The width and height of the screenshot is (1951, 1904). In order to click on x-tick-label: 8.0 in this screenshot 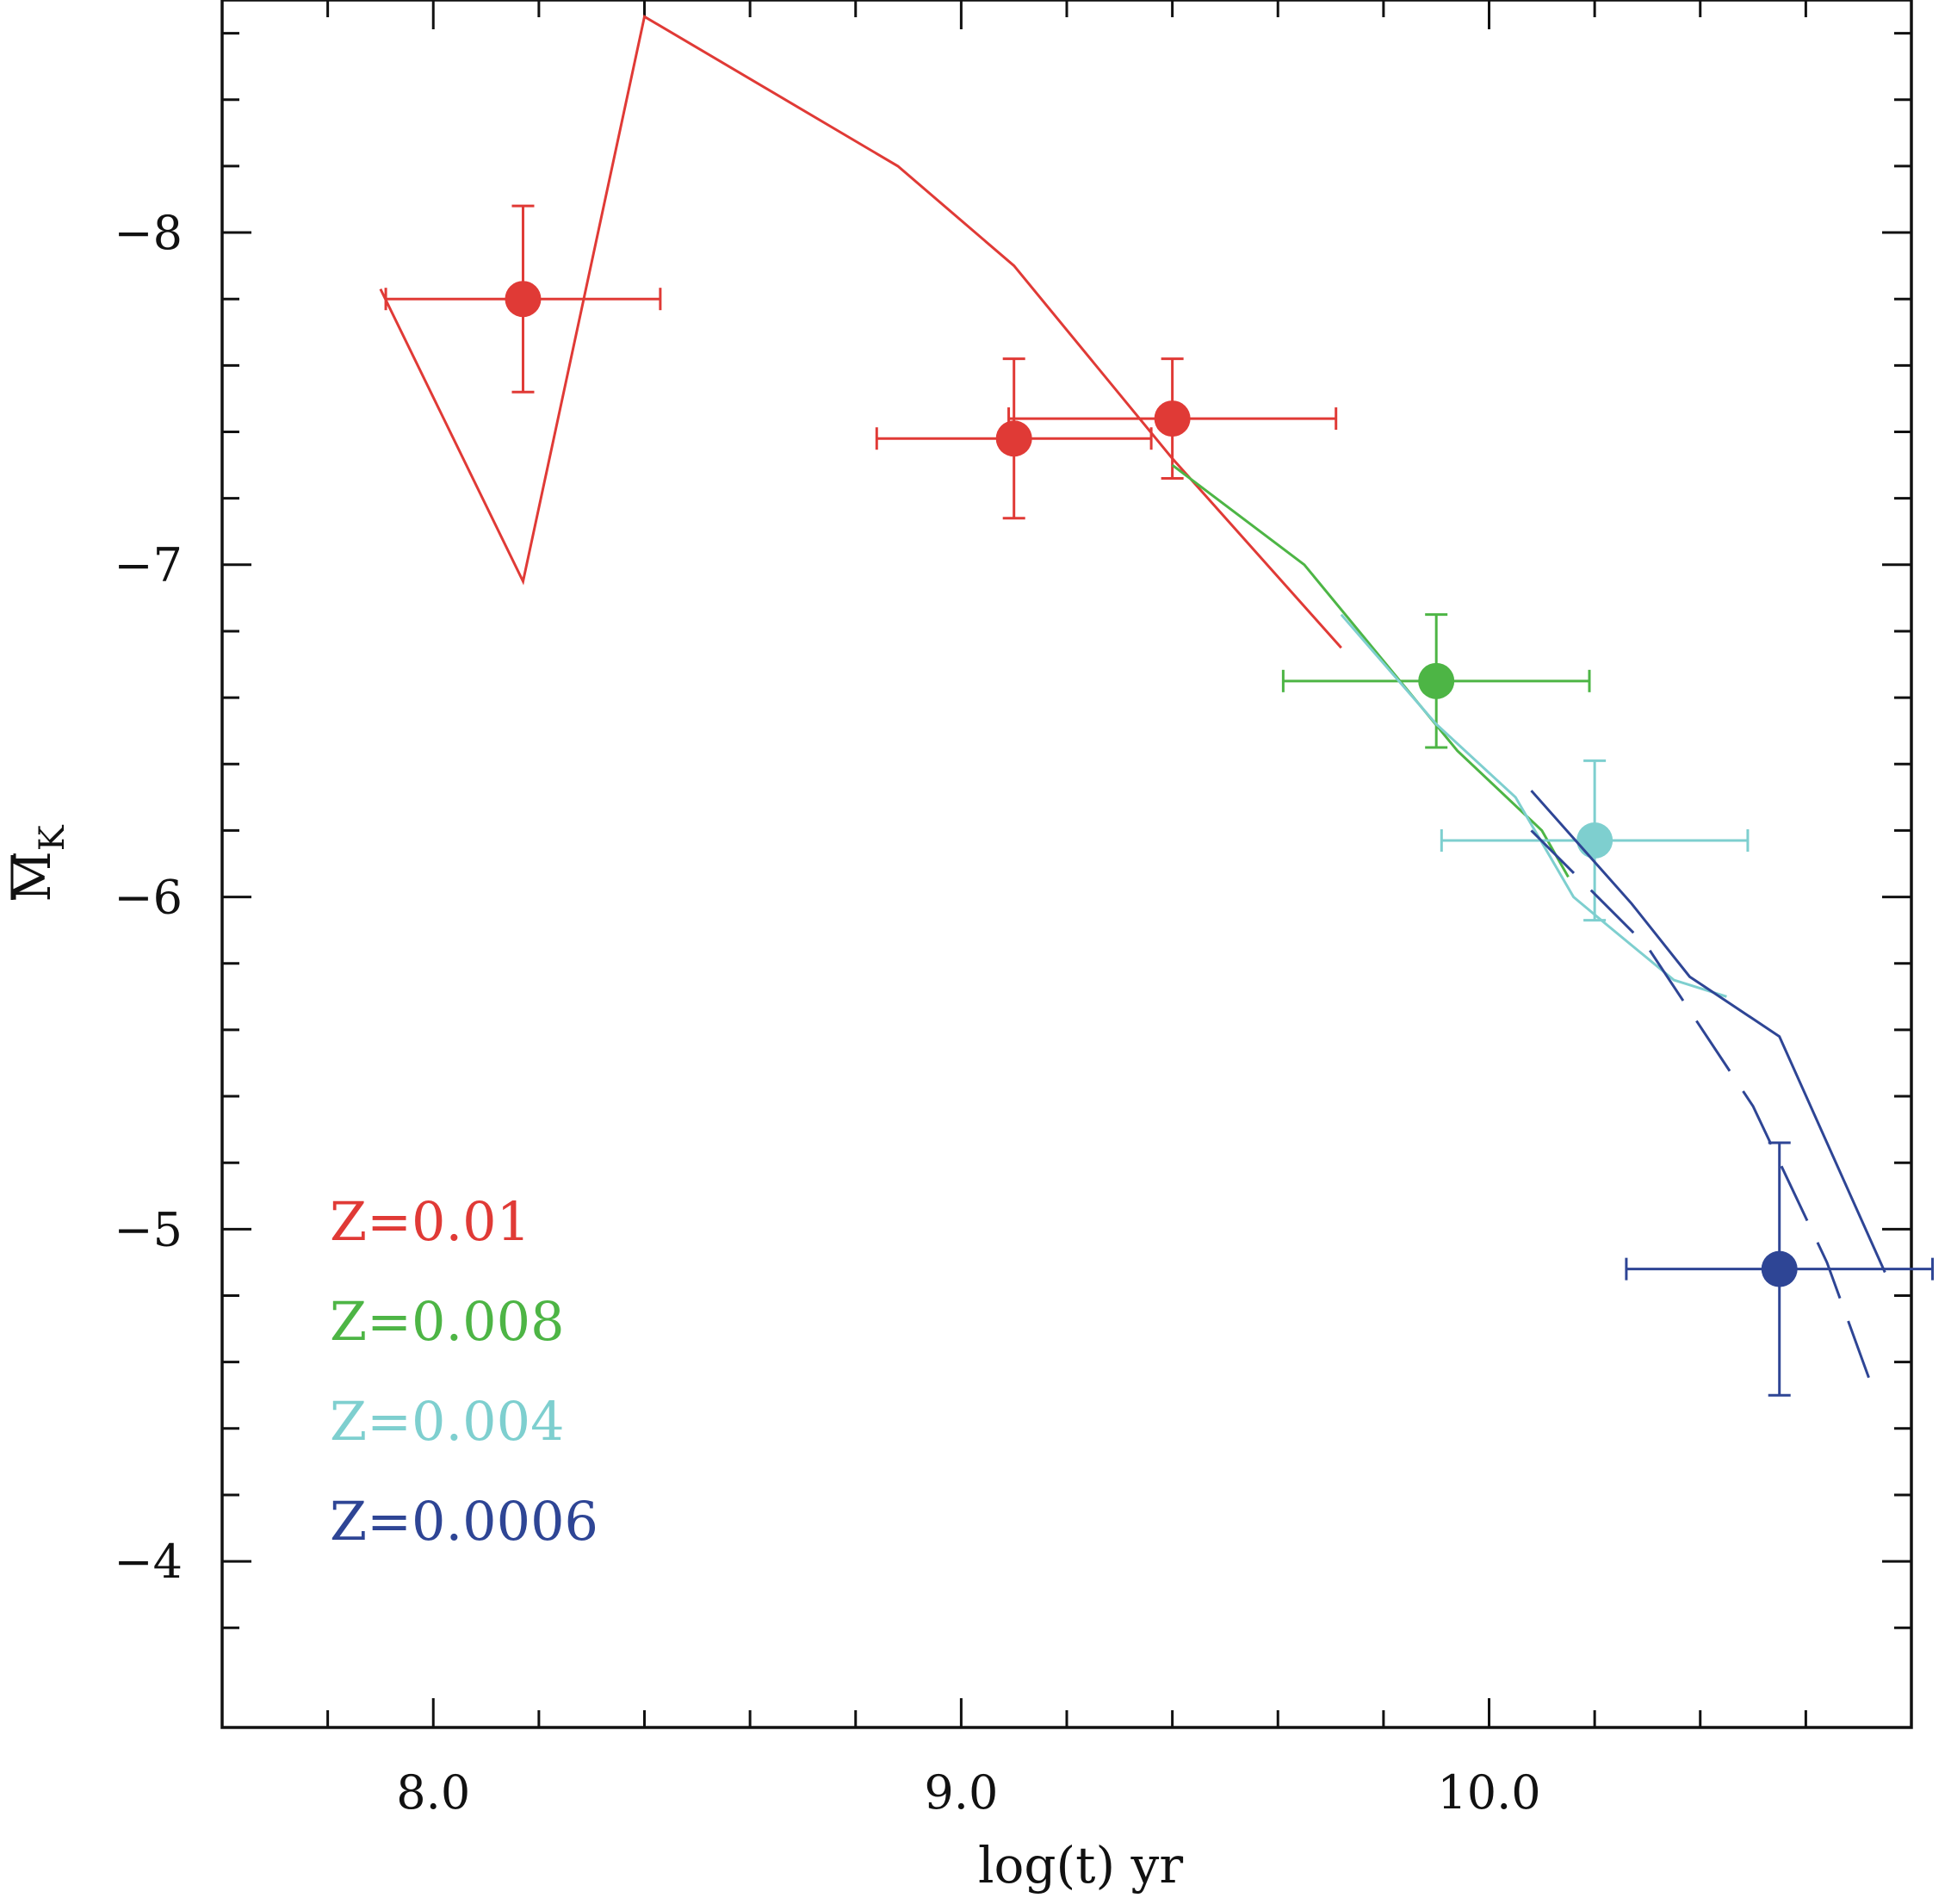, I will do `click(433, 1792)`.